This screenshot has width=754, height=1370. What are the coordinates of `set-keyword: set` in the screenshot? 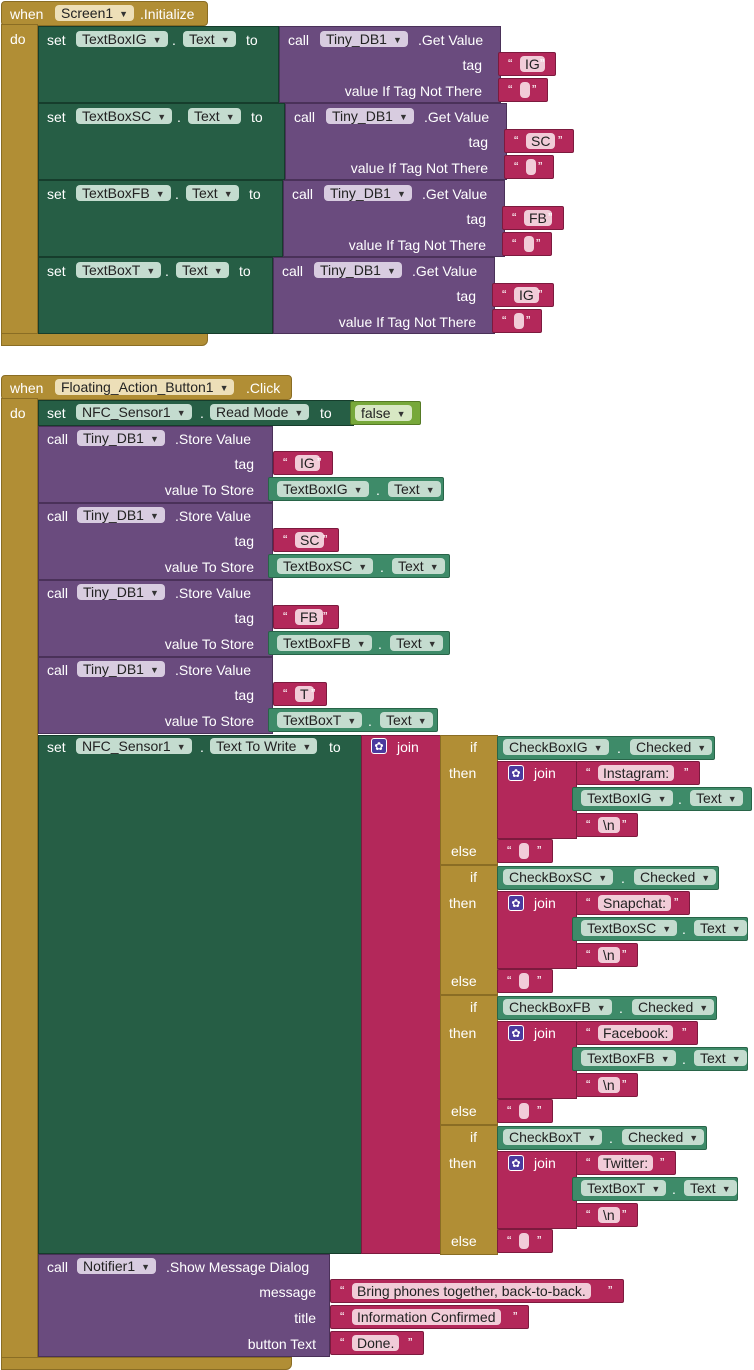 It's located at (56, 194).